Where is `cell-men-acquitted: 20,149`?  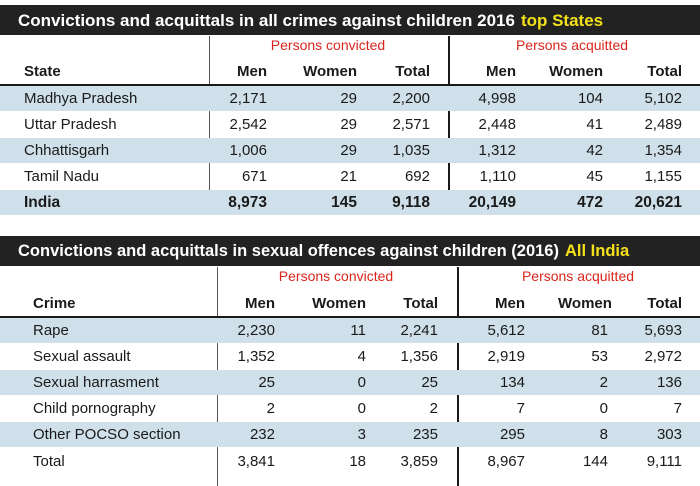 cell-men-acquitted: 20,149 is located at coordinates (492, 202).